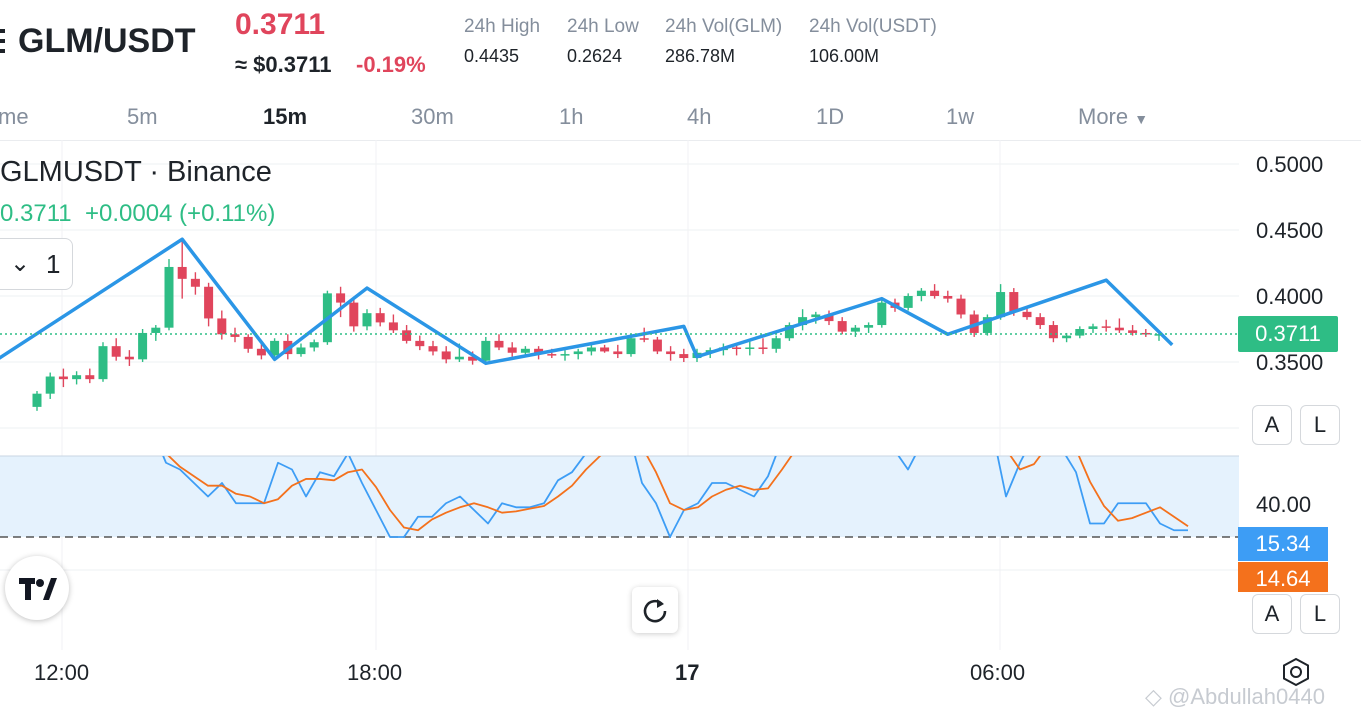  Describe the element at coordinates (391, 64) in the screenshot. I see `price-change-percent: -0.19%` at that location.